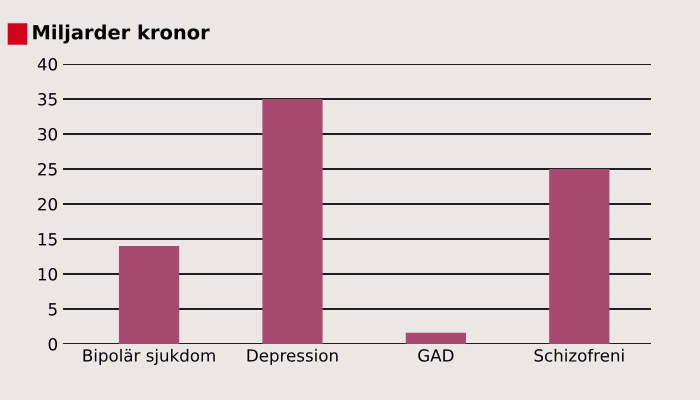 The image size is (700, 400). I want to click on y-tick-label: 35, so click(47, 99).